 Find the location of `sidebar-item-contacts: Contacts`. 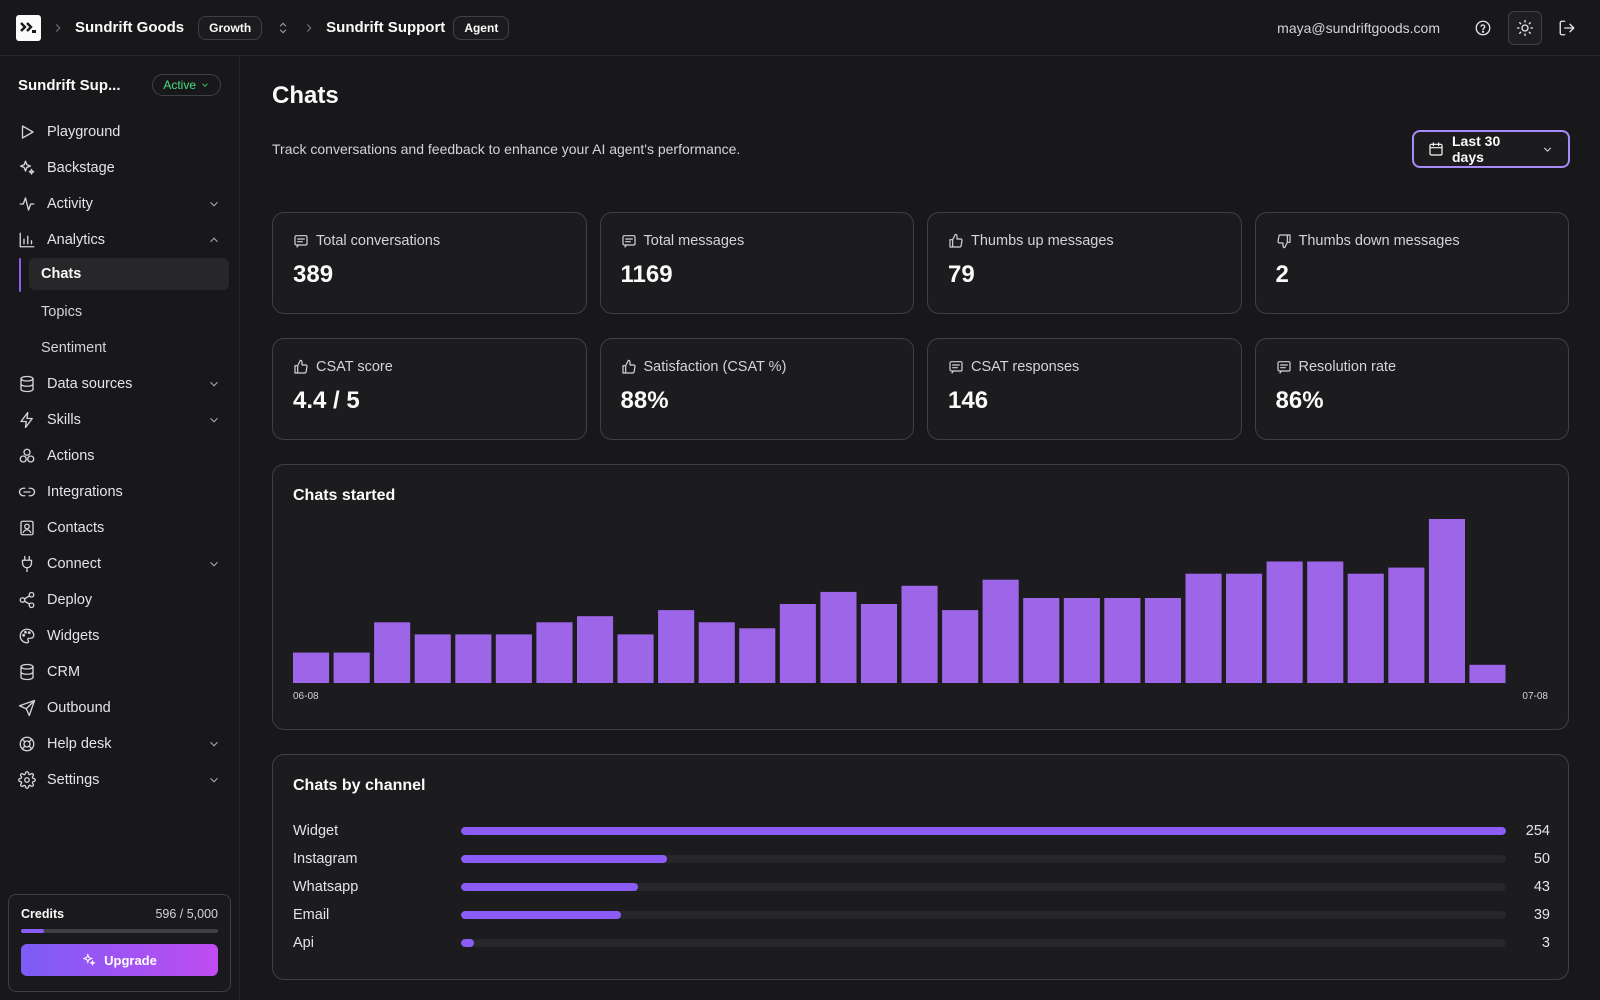

sidebar-item-contacts: Contacts is located at coordinates (119, 528).